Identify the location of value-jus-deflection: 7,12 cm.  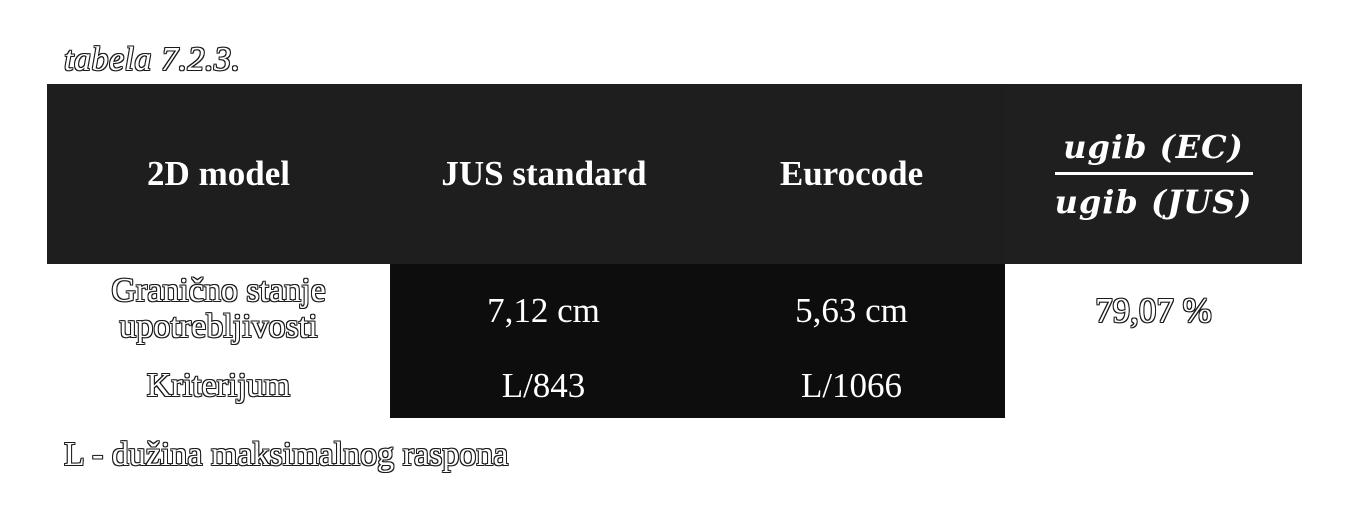
(543, 310).